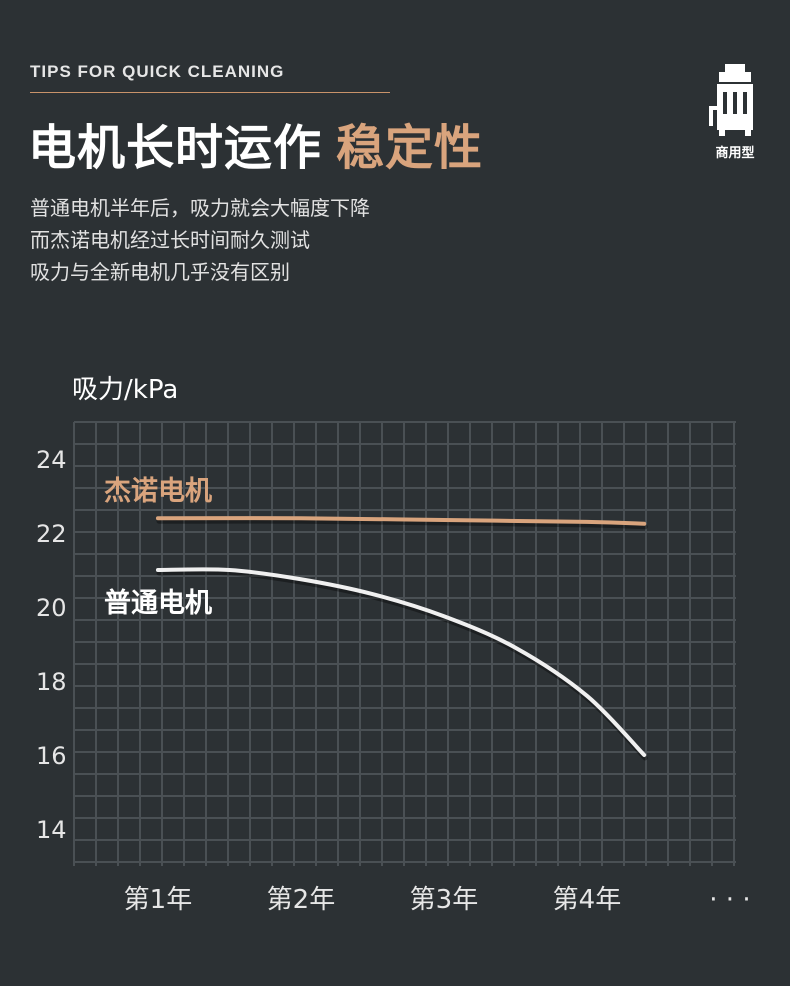  What do you see at coordinates (444, 900) in the screenshot?
I see `x-tick-label: 第3年` at bounding box center [444, 900].